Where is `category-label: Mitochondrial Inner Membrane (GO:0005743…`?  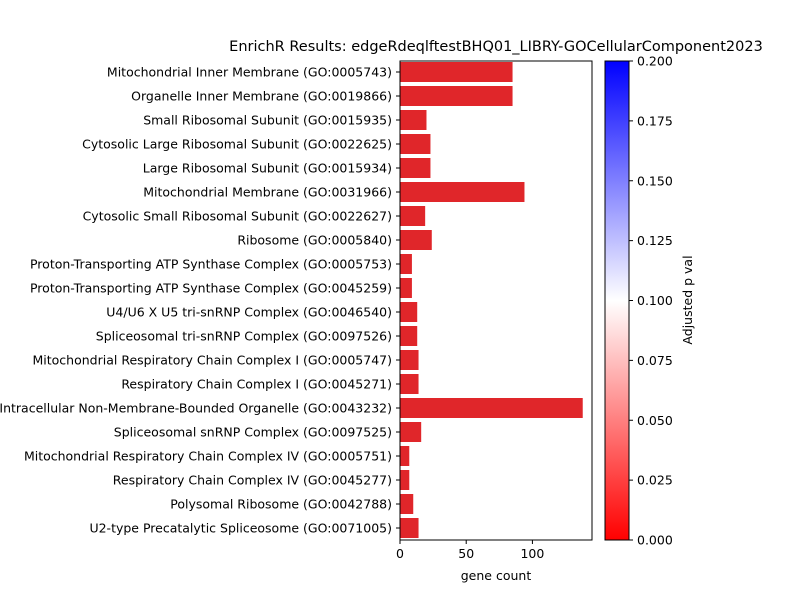 category-label: Mitochondrial Inner Membrane (GO:0005743… is located at coordinates (249, 72).